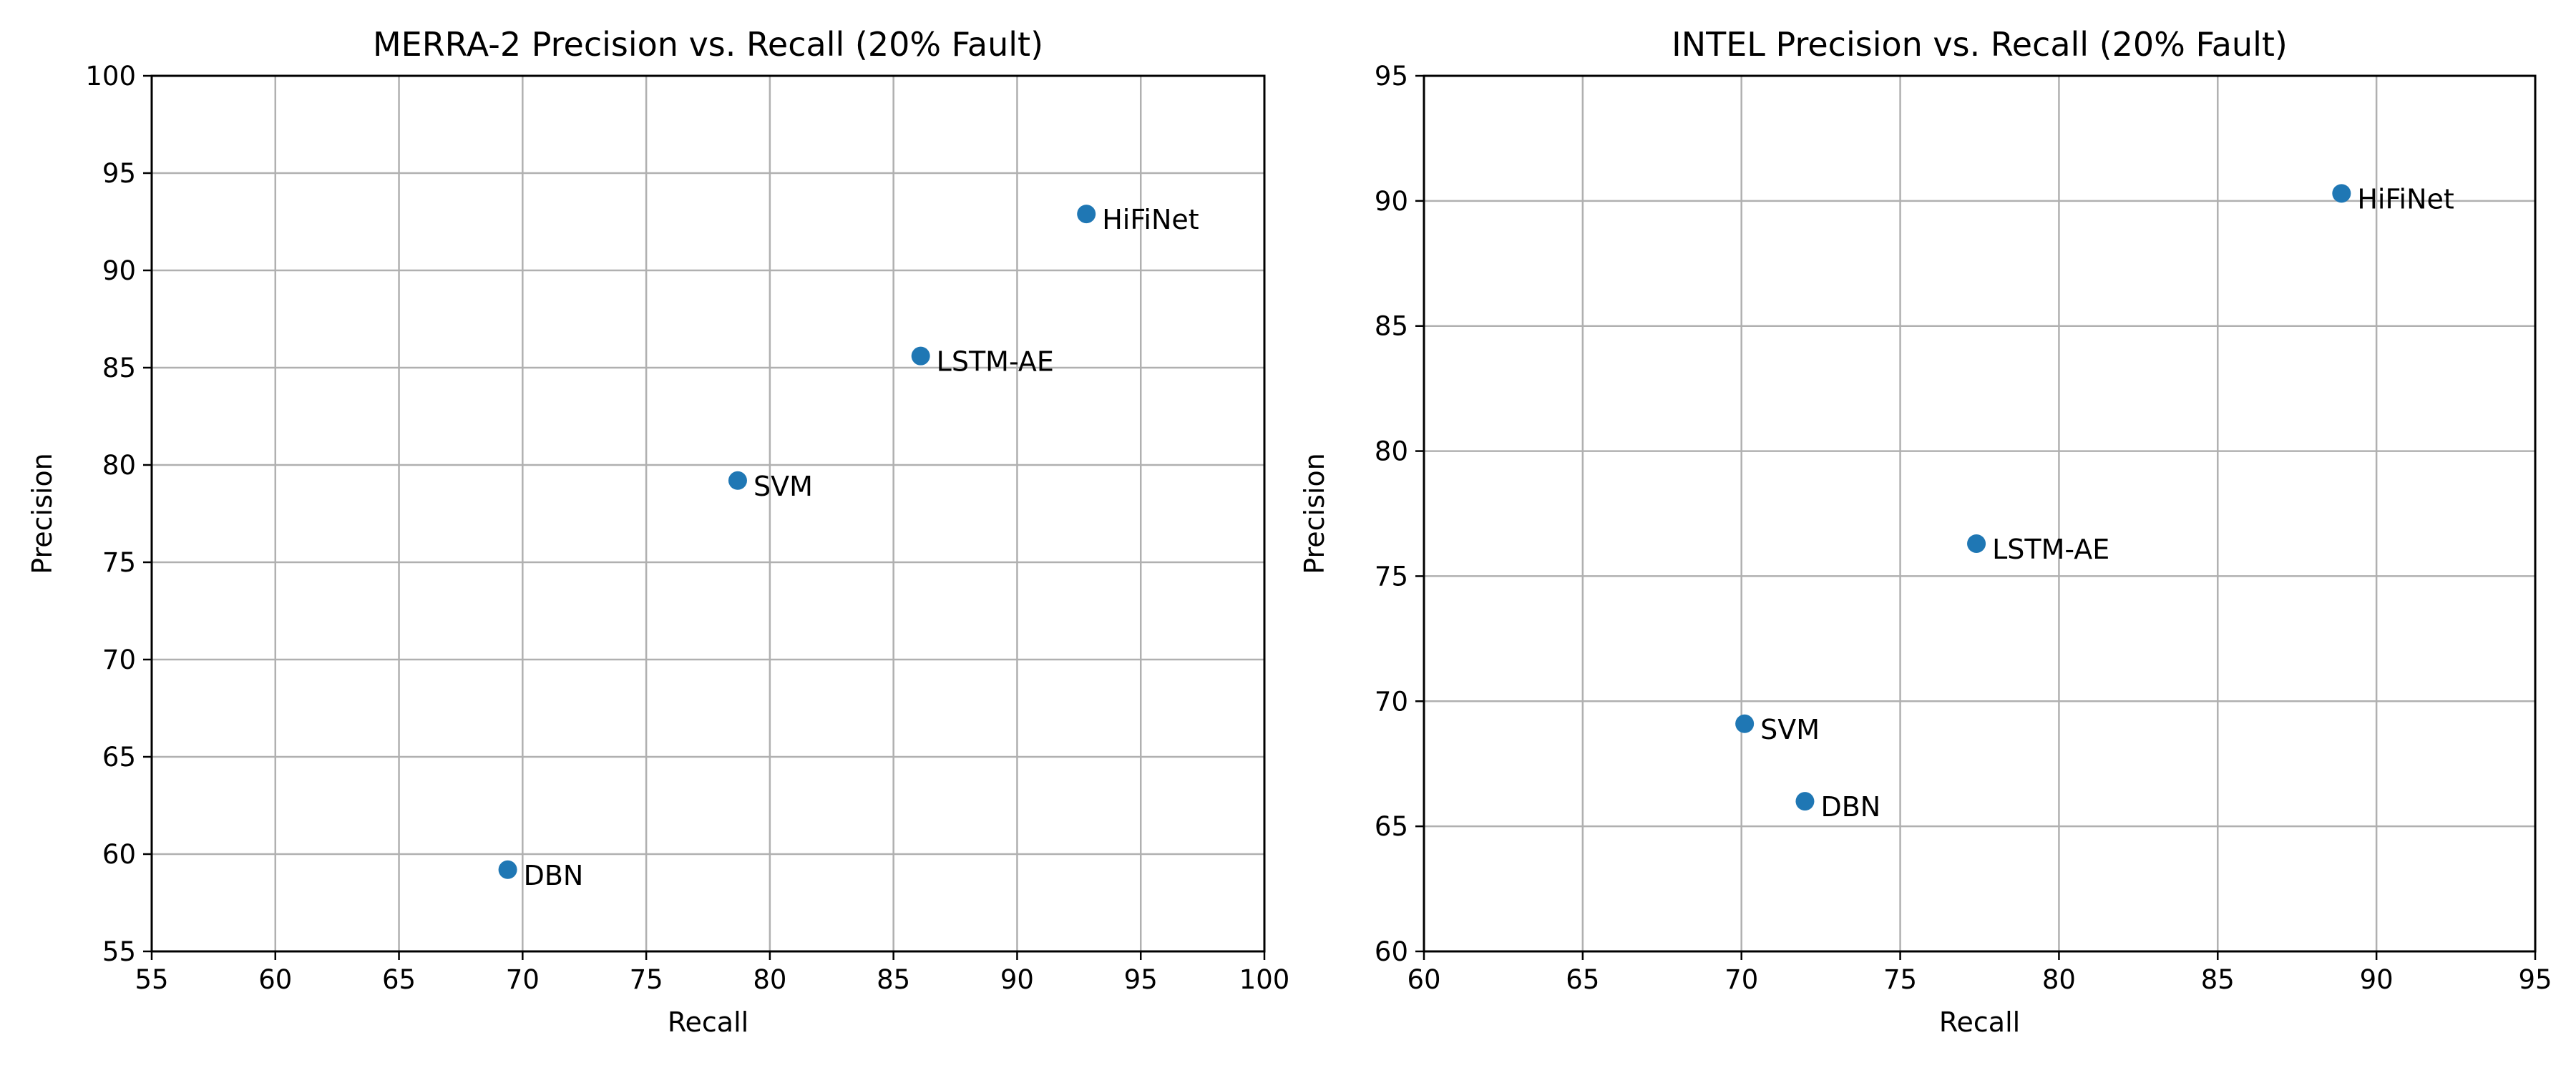 Image resolution: width=2576 pixels, height=1073 pixels. I want to click on chart-title: MERRA-2 Precision vs. Recall (20% Fault), so click(708, 44).